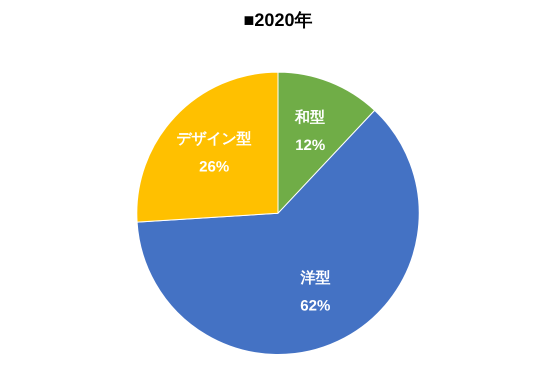 This screenshot has height=379, width=556. I want to click on data-label: 62%, so click(315, 306).